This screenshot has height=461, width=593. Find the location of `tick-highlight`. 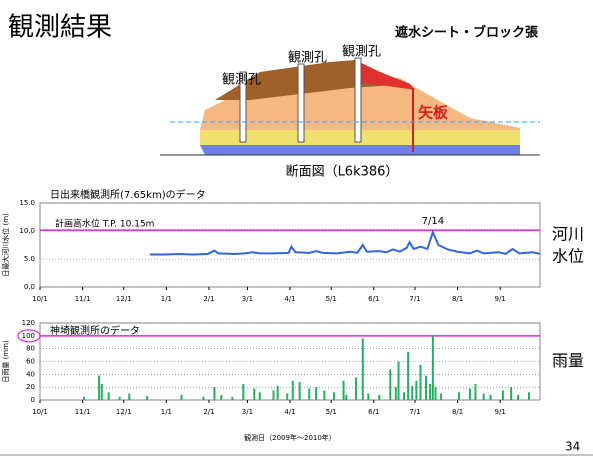

tick-highlight is located at coordinates (29, 336).